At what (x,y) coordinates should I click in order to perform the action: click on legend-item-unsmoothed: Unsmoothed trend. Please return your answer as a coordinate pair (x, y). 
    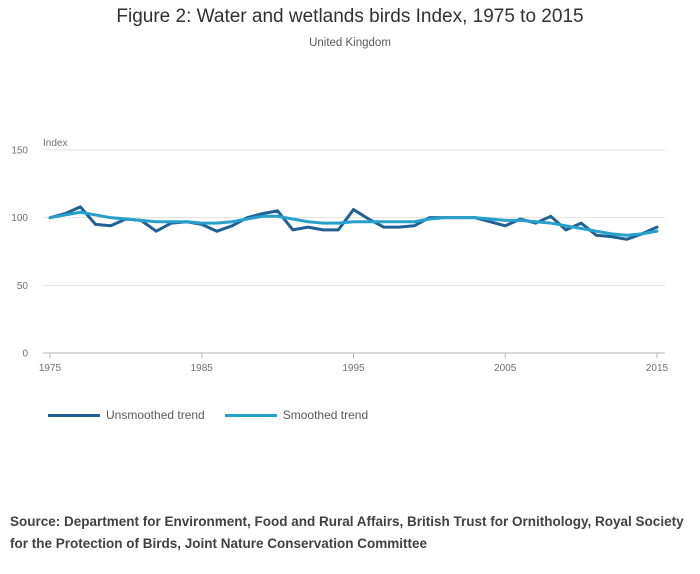
    Looking at the image, I should click on (126, 415).